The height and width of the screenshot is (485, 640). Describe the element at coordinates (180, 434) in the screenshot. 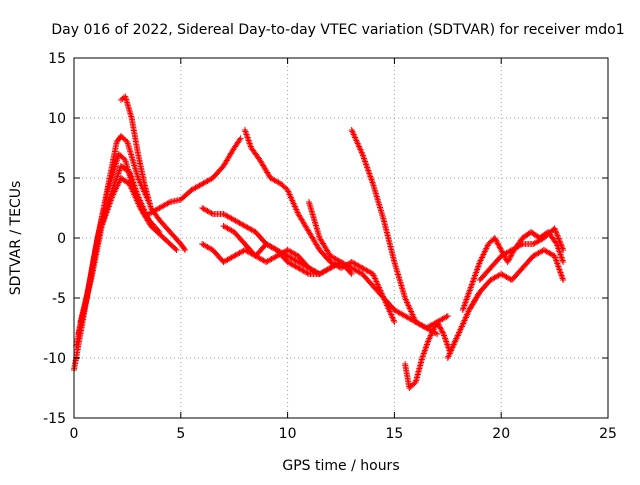

I see `x-tick-label: 5` at that location.